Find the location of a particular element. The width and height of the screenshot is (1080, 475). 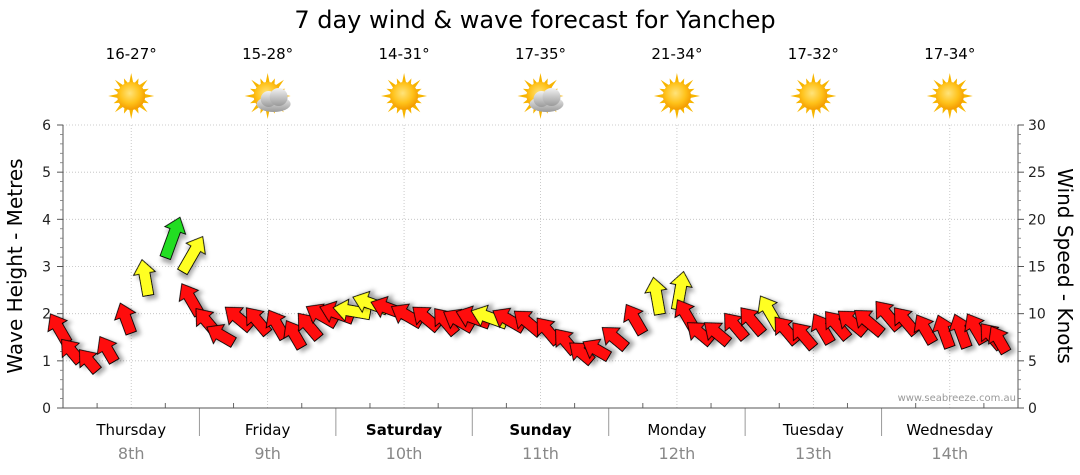

temp-range: 17-32° is located at coordinates (813, 54).